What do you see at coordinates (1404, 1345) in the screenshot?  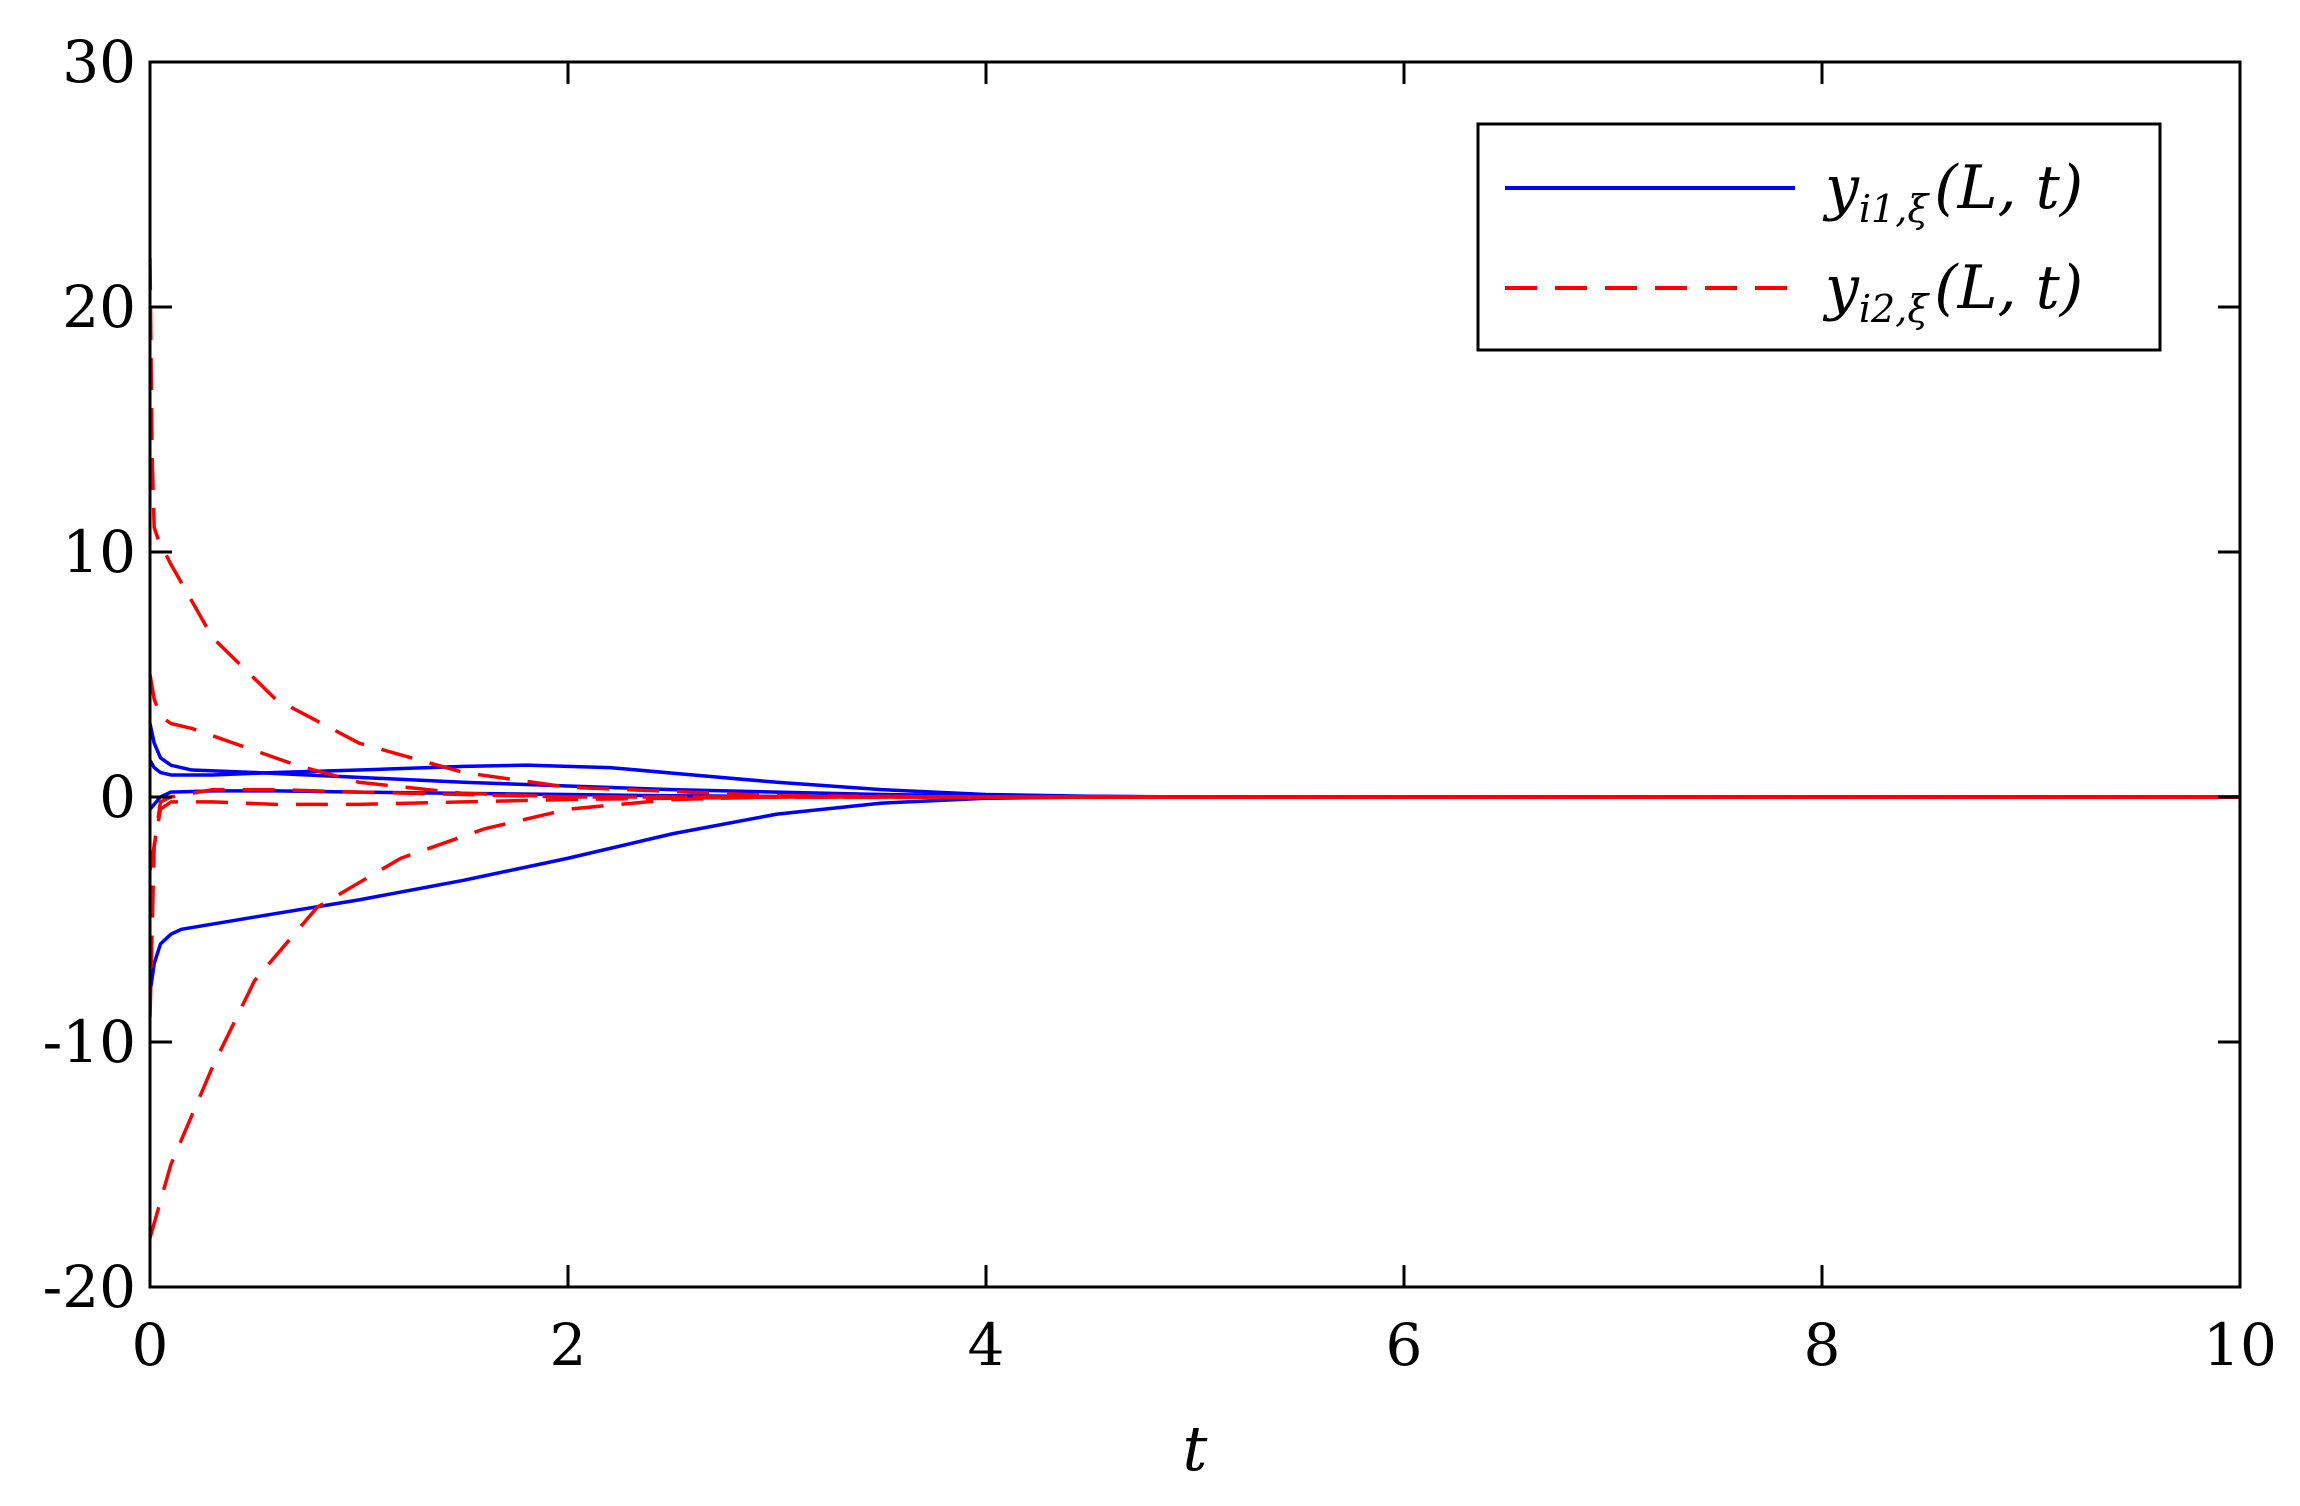 I see `x-tick-label: 6` at bounding box center [1404, 1345].